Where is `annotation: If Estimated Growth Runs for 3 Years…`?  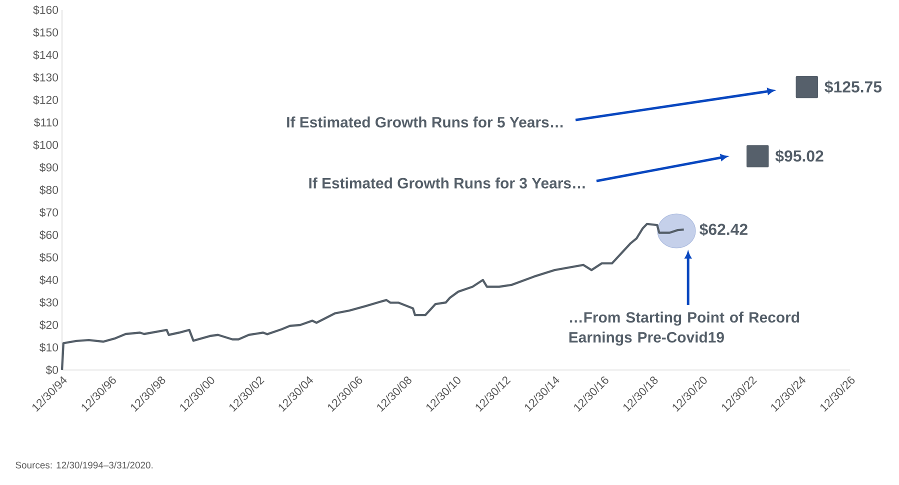 annotation: If Estimated Growth Runs for 3 Years… is located at coordinates (447, 183).